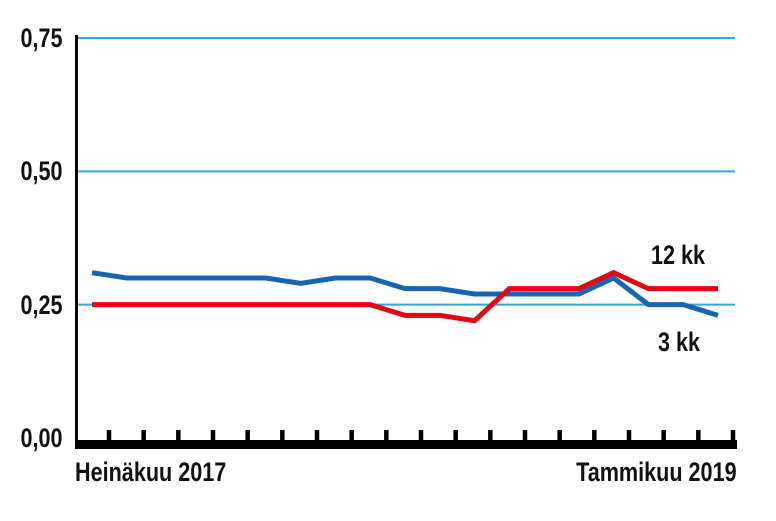 The width and height of the screenshot is (776, 521). Describe the element at coordinates (678, 255) in the screenshot. I see `series-label-12kk: 12 kk` at that location.